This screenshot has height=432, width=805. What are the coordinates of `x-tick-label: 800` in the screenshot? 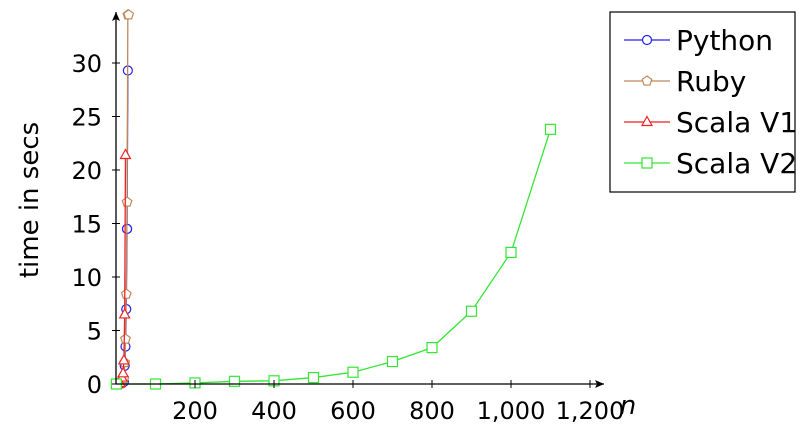 It's located at (432, 411).